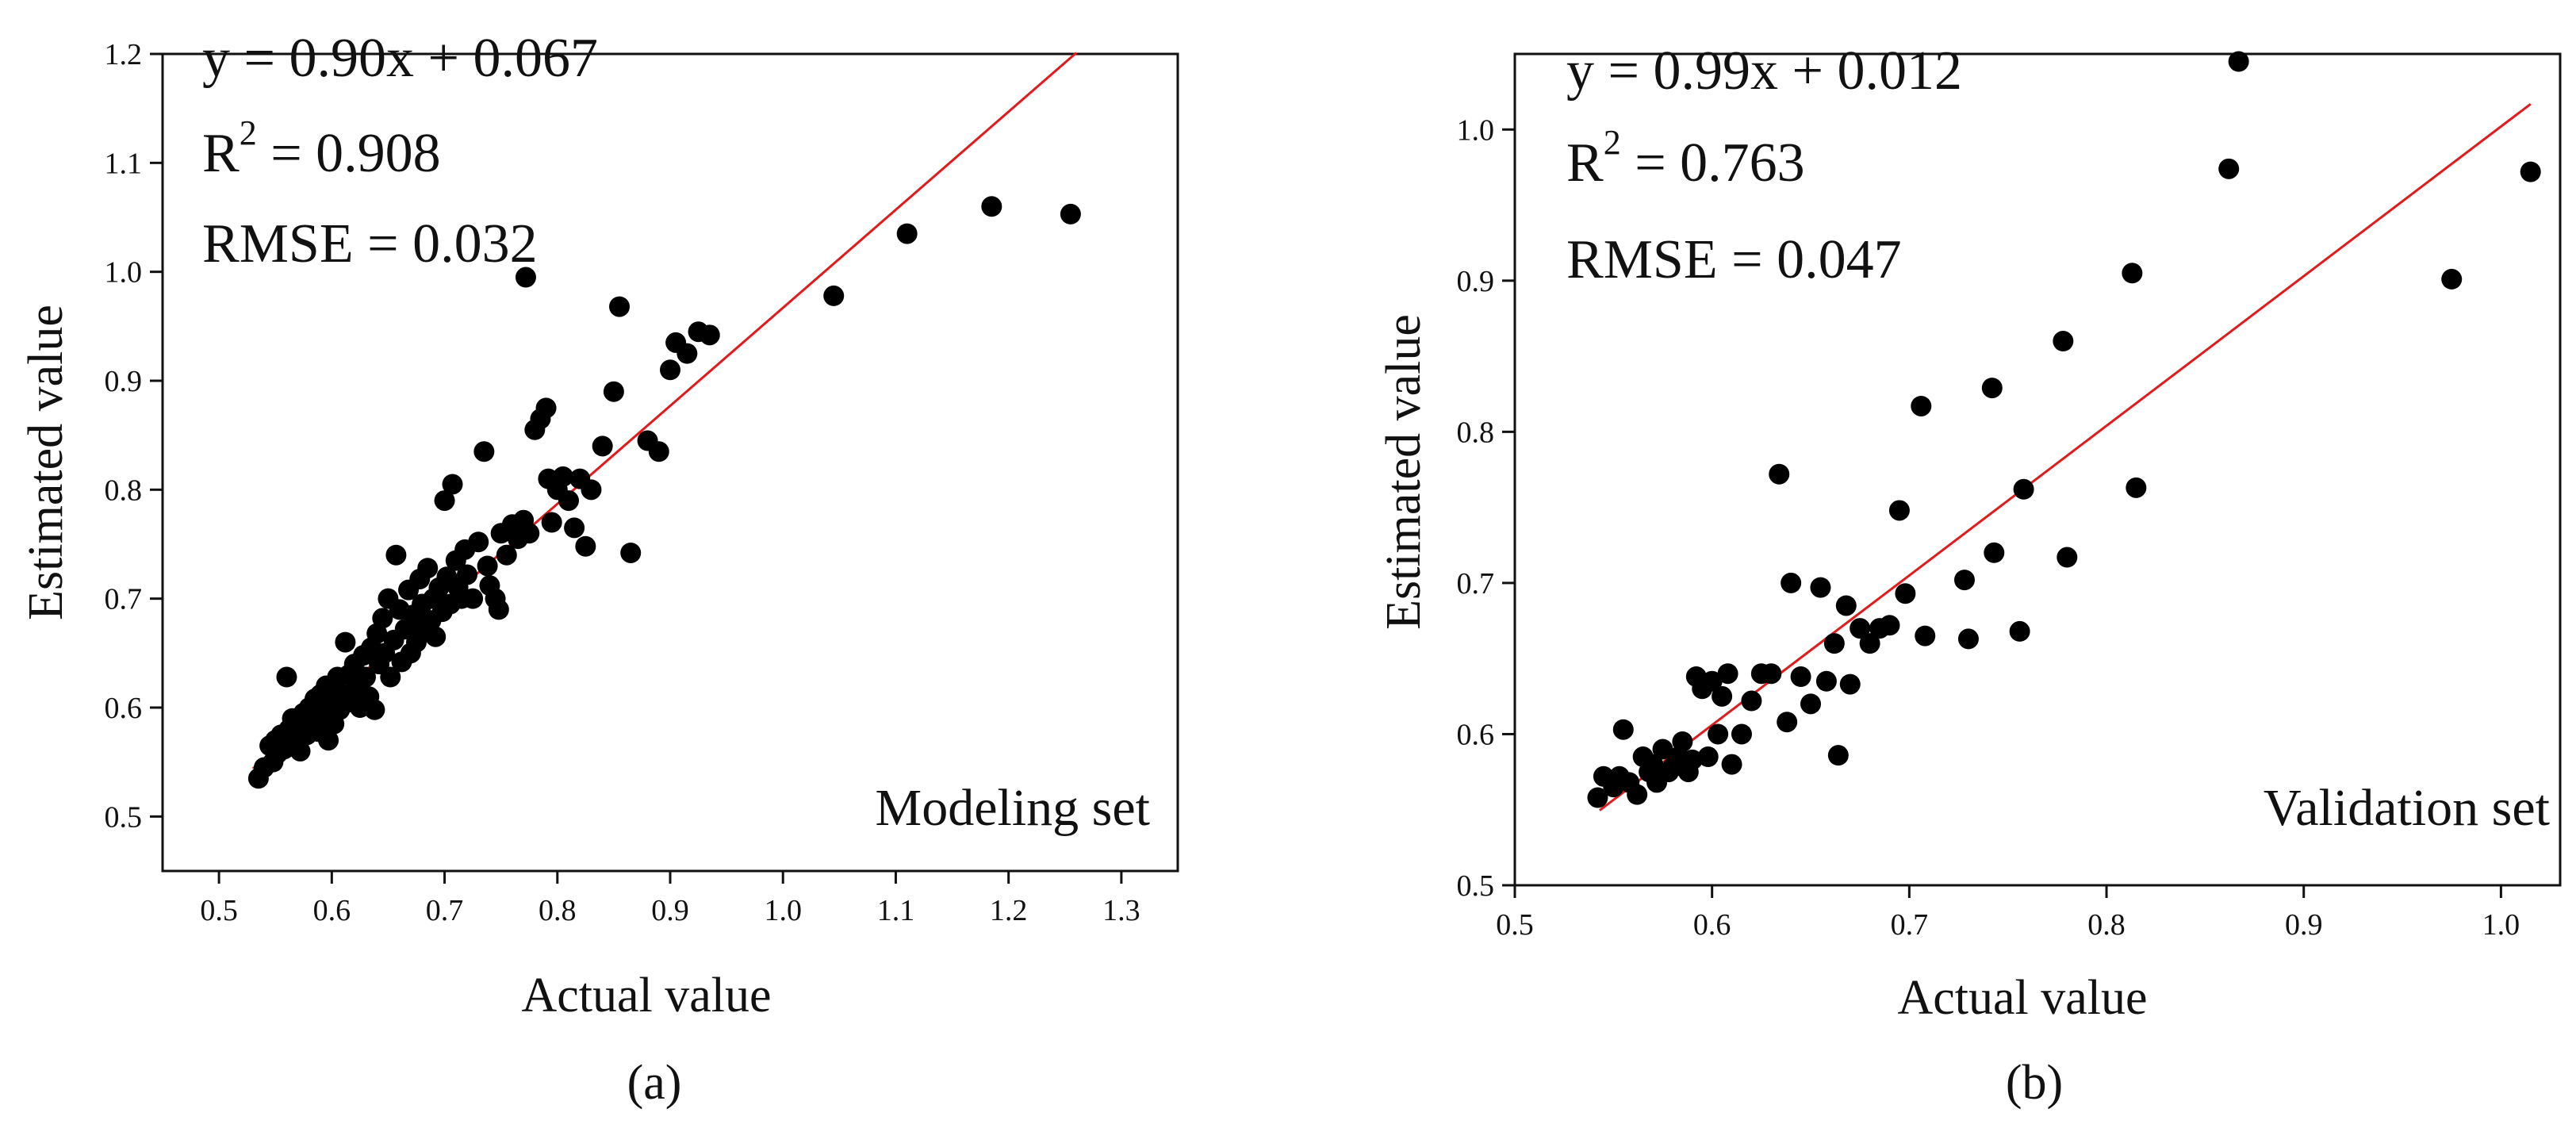 The width and height of the screenshot is (2576, 1128). I want to click on panel-a-set-label: Modeling set, so click(1013, 808).